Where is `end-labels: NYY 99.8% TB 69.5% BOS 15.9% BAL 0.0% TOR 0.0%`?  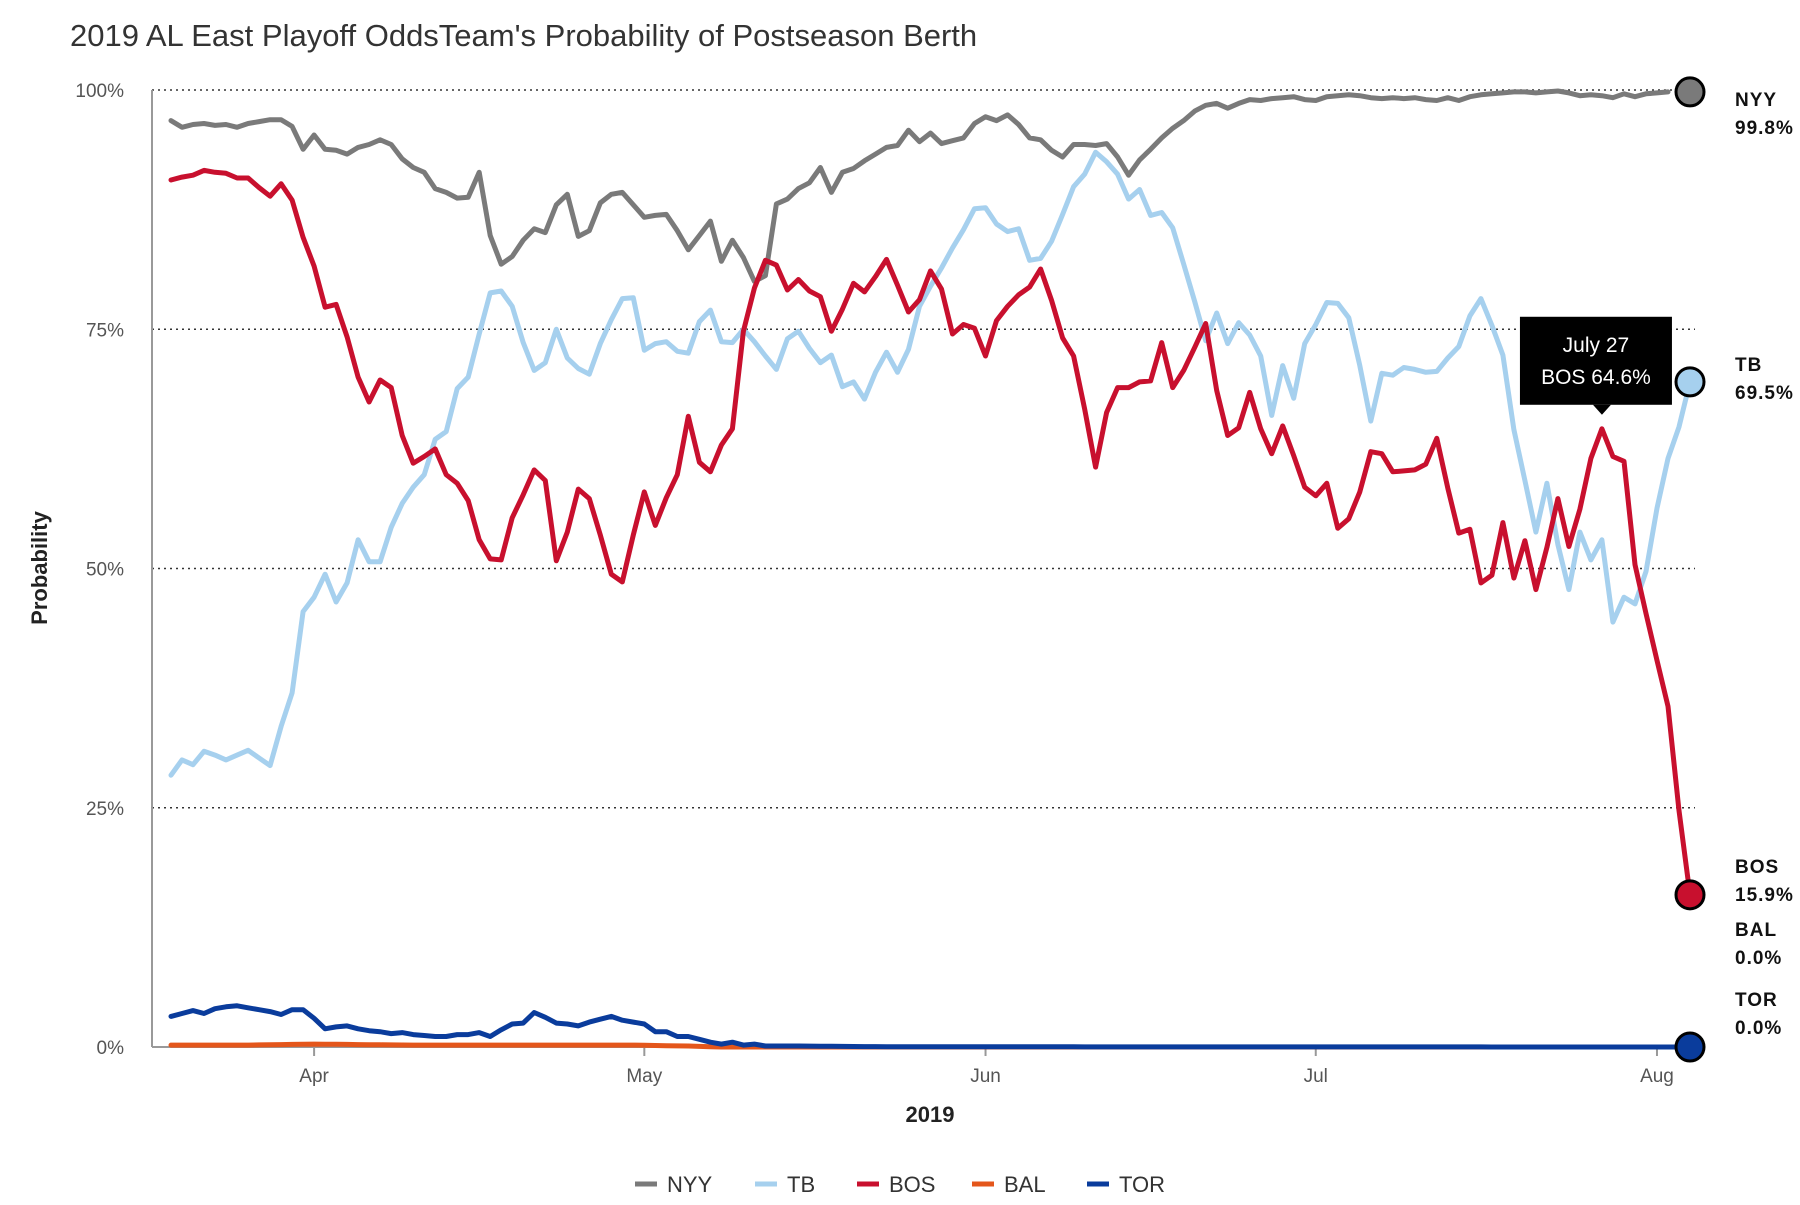 end-labels: NYY 99.8% TB 69.5% BOS 15.9% BAL 0.0% TOR 0.0% is located at coordinates (1764, 564).